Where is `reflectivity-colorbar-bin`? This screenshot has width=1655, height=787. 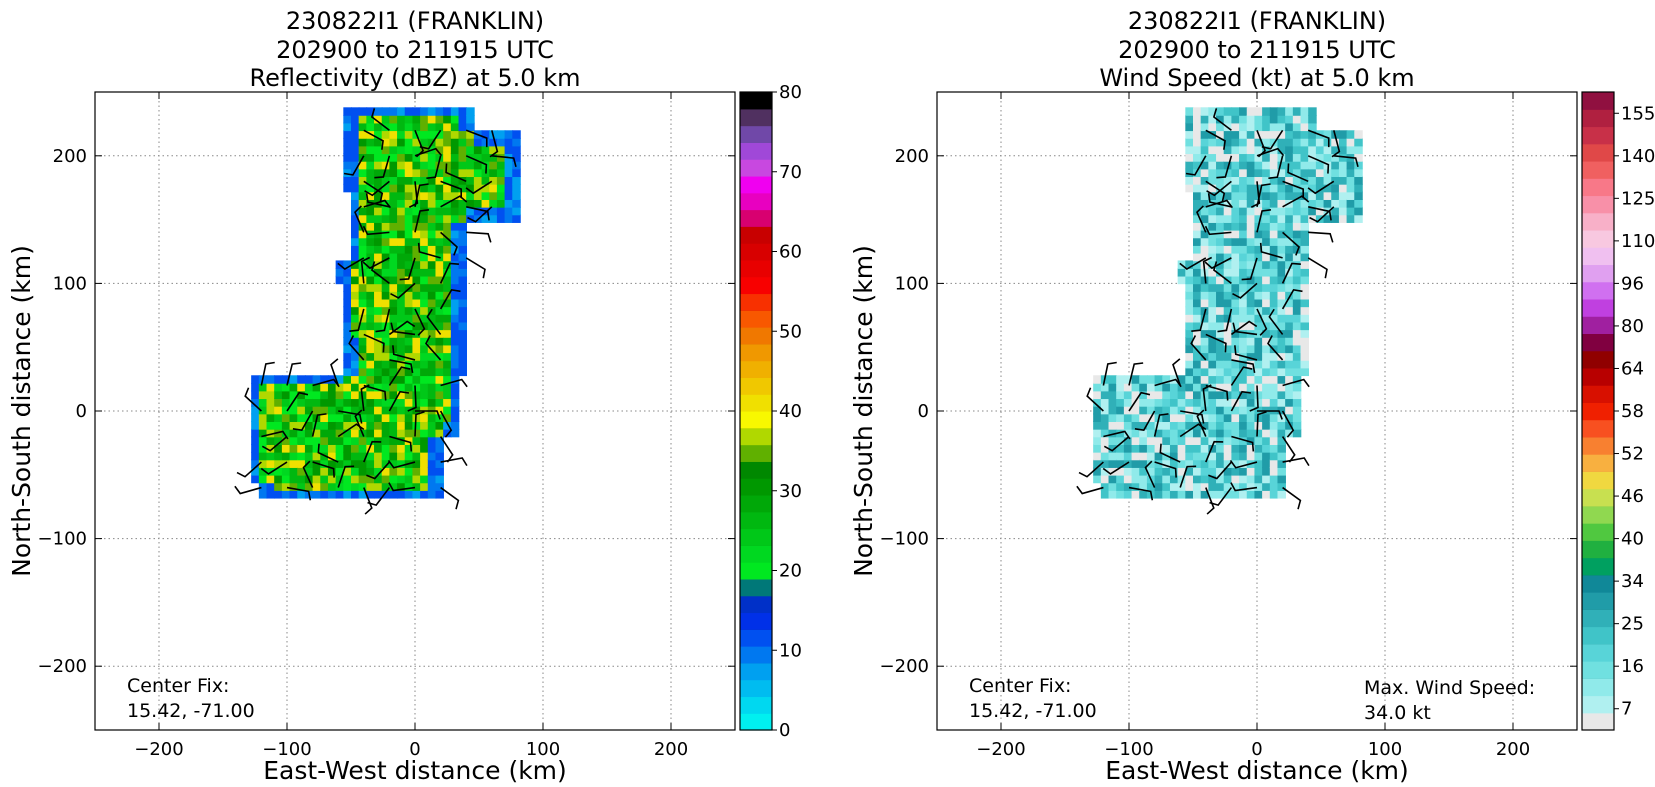 reflectivity-colorbar-bin is located at coordinates (756, 671).